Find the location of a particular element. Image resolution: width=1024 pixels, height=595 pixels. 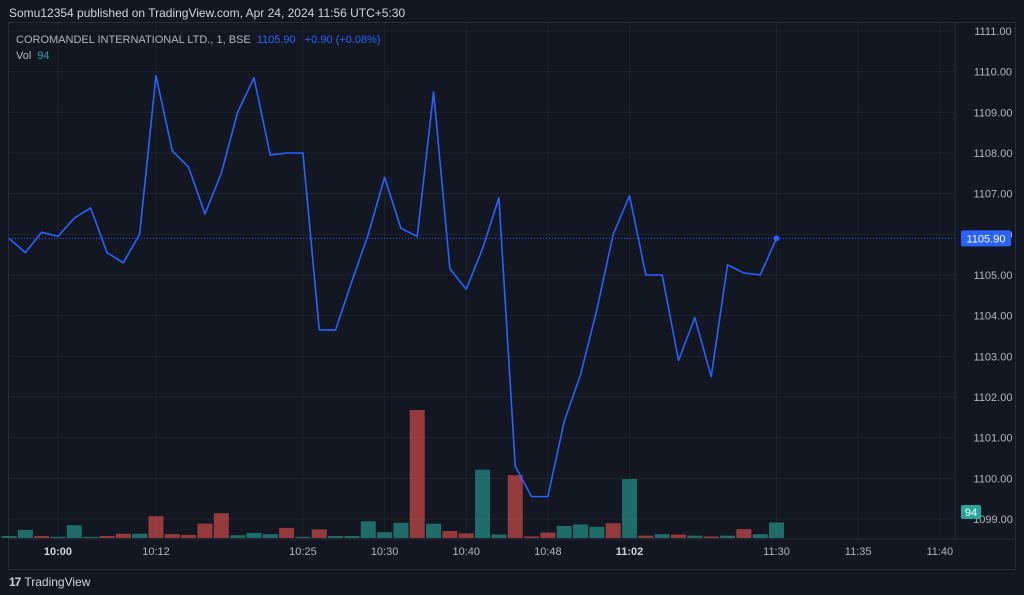

price-tick-label: 1111.00 is located at coordinates (992, 32).